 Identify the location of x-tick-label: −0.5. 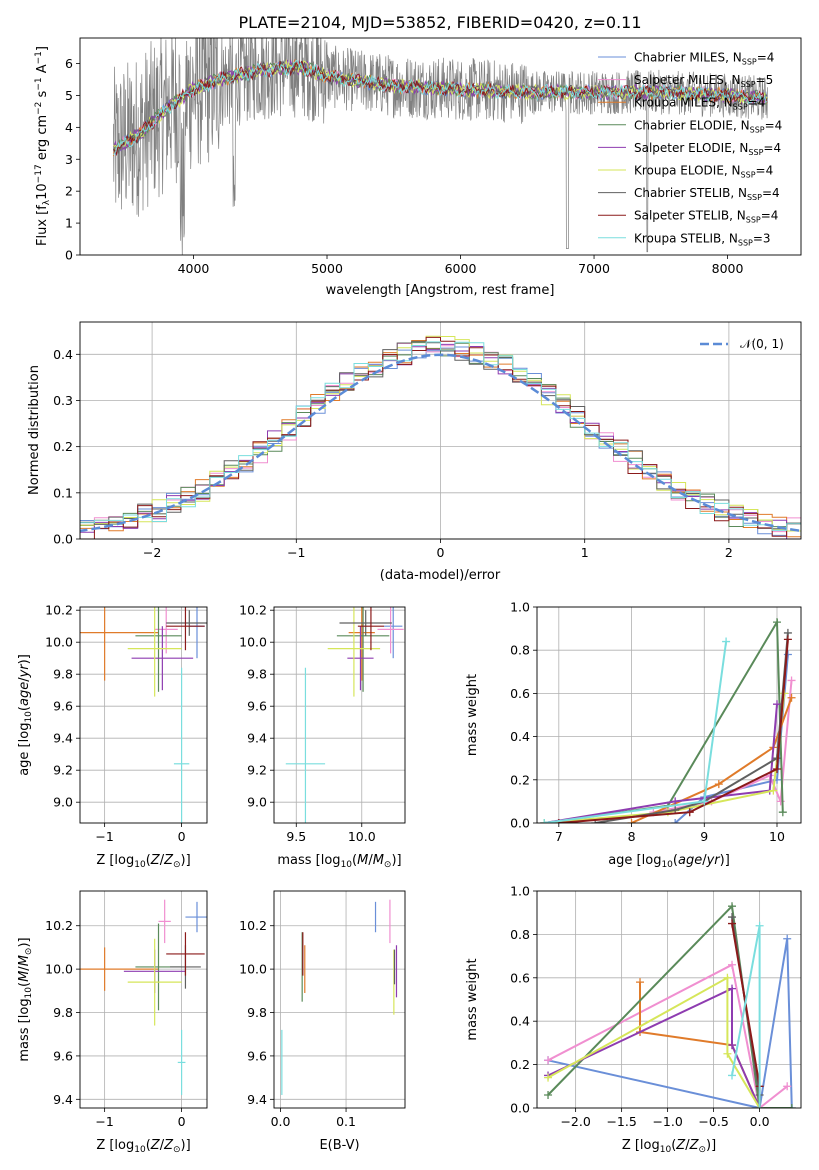
(713, 1121).